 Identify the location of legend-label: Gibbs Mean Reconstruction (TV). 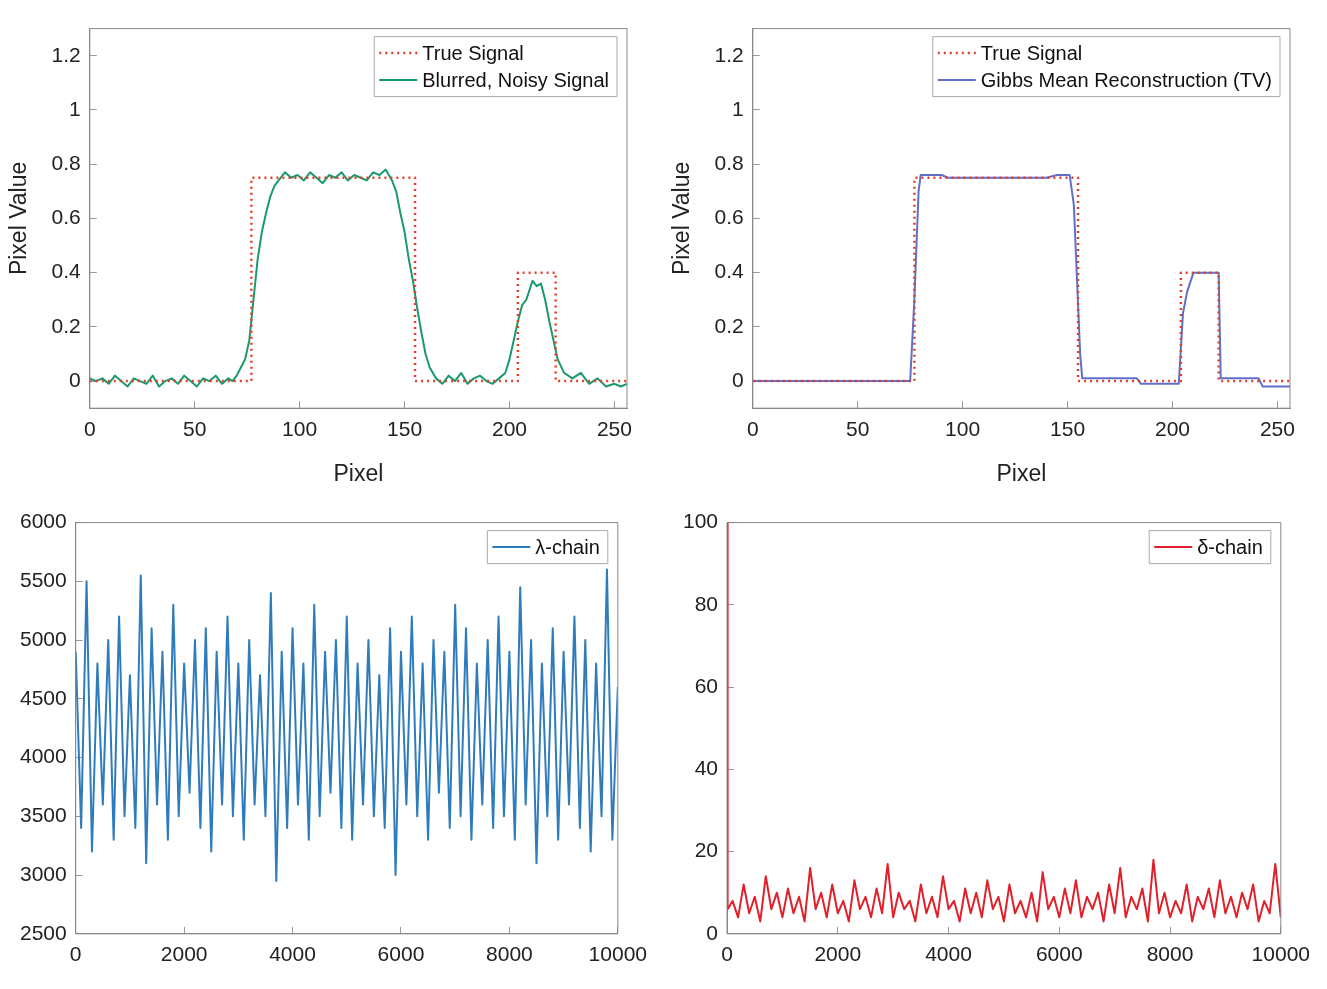
(1126, 79).